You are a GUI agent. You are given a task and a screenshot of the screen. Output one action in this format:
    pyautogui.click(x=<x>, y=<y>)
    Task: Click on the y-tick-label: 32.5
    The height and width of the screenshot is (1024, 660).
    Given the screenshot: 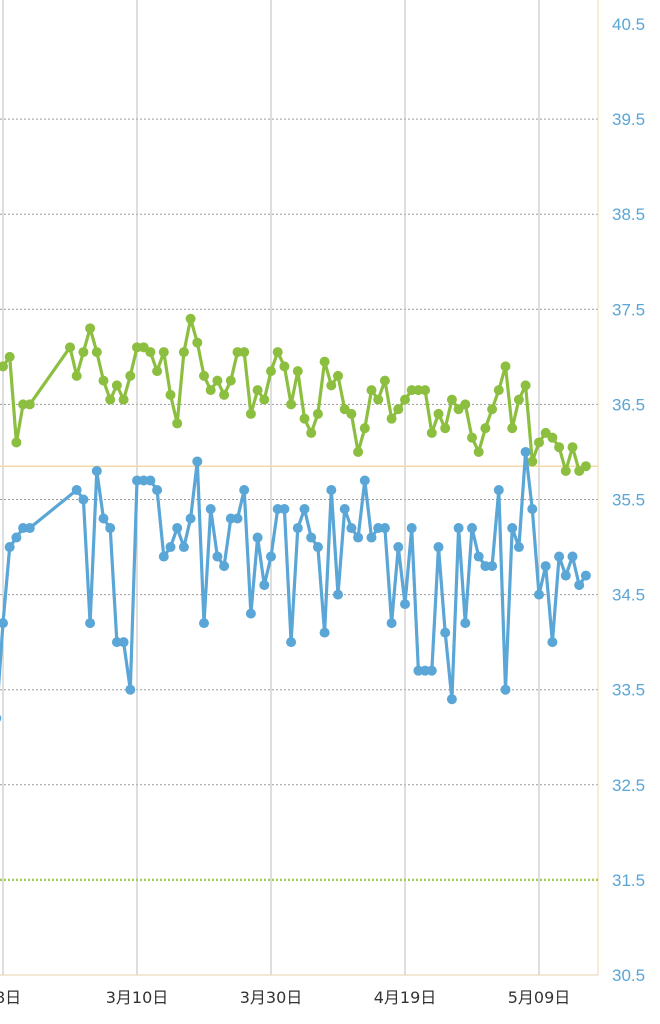 What is the action you would take?
    pyautogui.click(x=628, y=785)
    